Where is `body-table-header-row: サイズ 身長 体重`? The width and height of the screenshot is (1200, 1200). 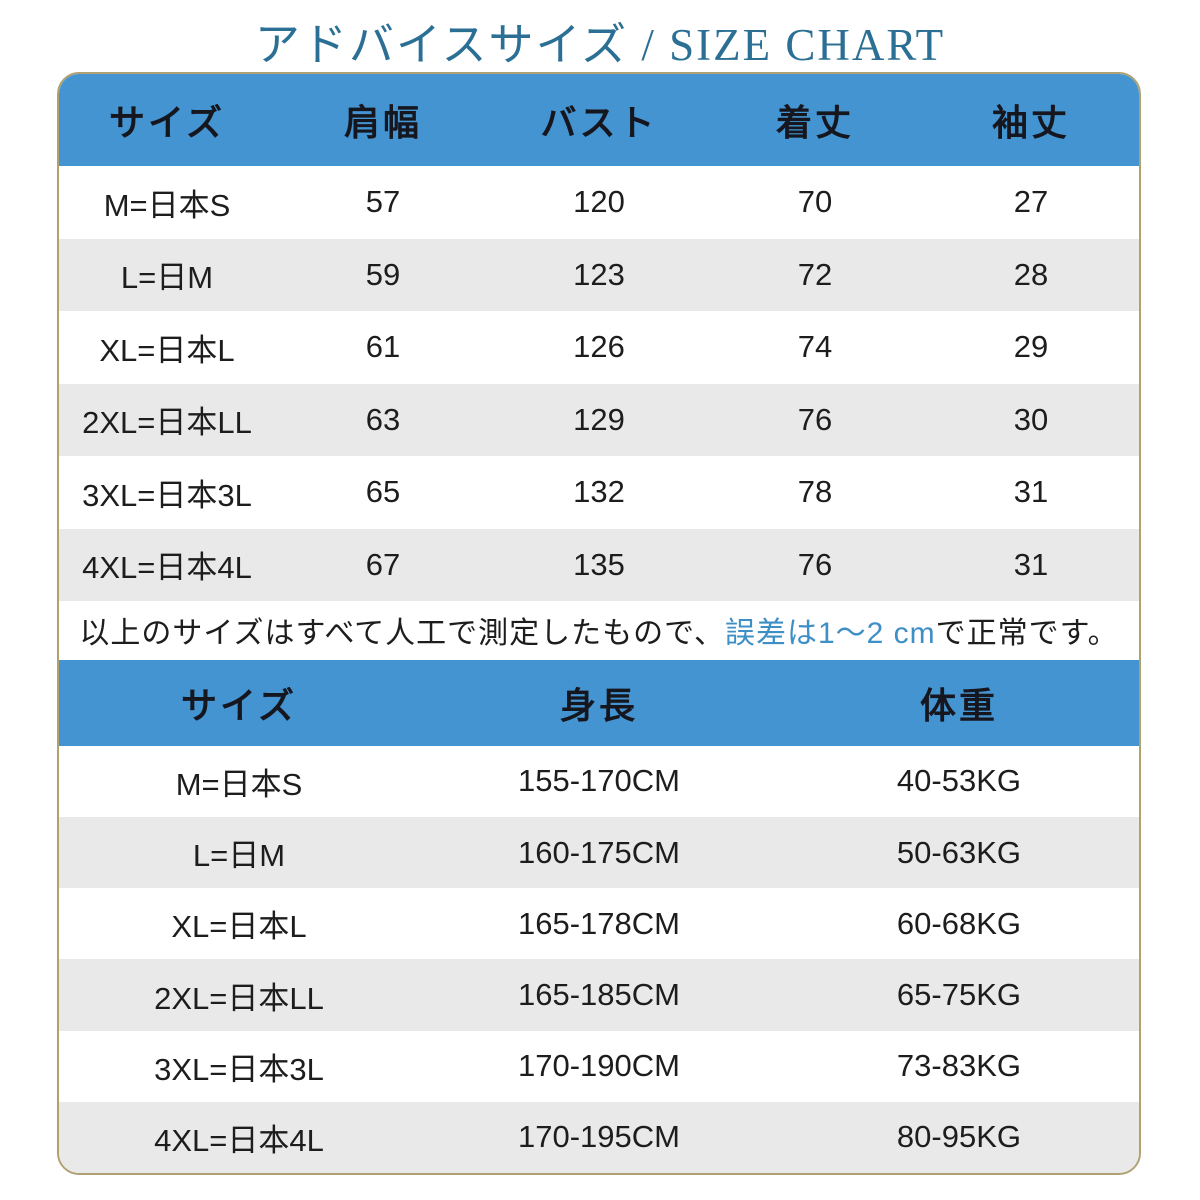 body-table-header-row: サイズ 身長 体重 is located at coordinates (599, 702).